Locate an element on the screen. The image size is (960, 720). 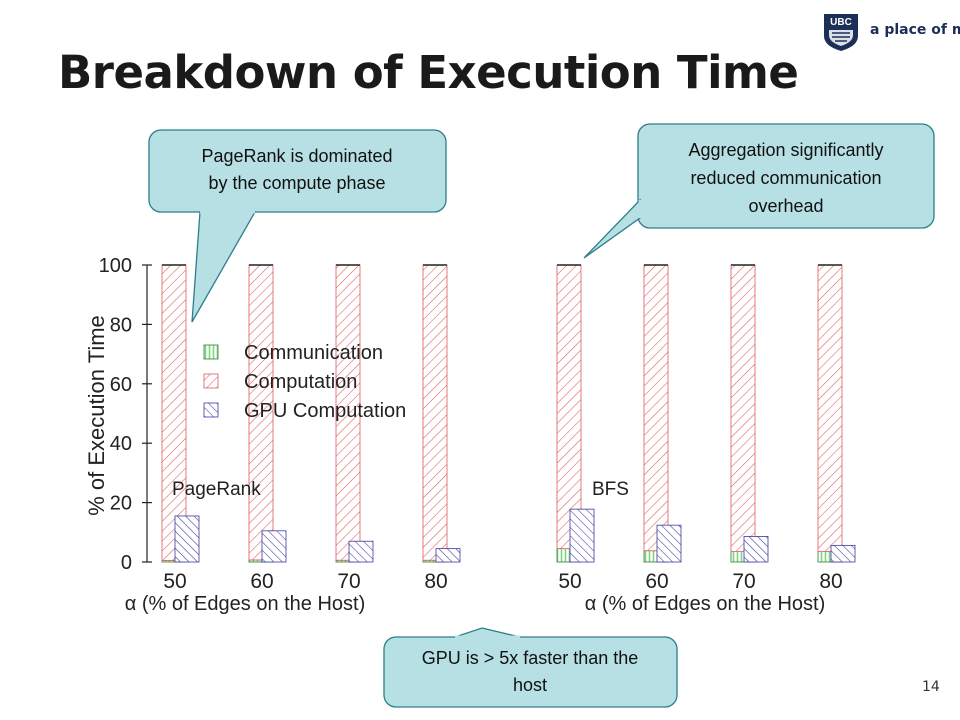
y-tick-label: 80 is located at coordinates (121, 325).